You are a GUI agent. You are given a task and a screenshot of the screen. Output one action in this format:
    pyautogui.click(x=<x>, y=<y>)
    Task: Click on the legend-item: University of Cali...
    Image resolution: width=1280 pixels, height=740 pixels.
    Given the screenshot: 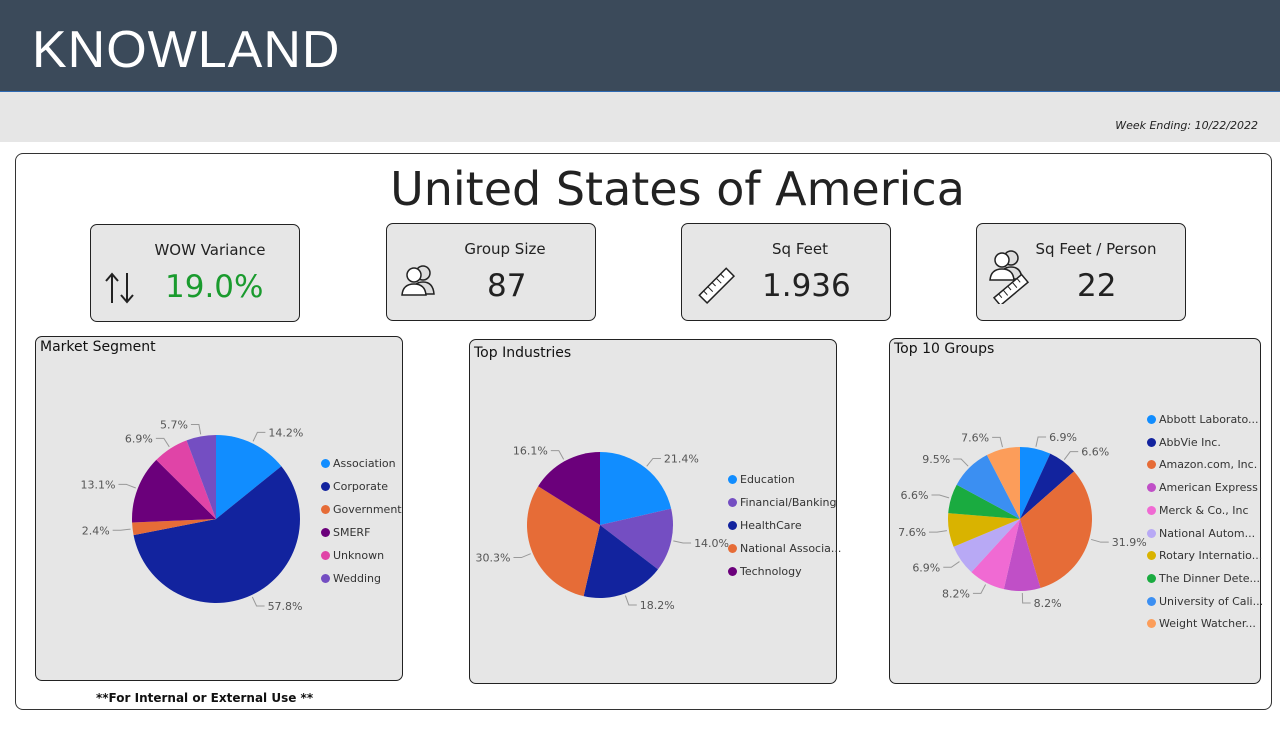 What is the action you would take?
    pyautogui.click(x=1205, y=601)
    